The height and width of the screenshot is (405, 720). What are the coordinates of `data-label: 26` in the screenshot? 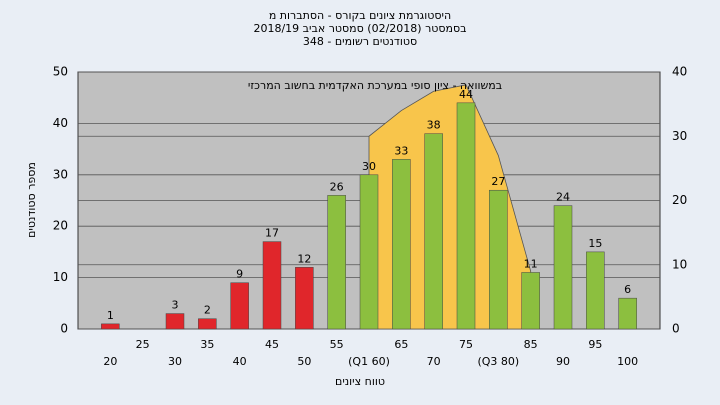 It's located at (337, 186).